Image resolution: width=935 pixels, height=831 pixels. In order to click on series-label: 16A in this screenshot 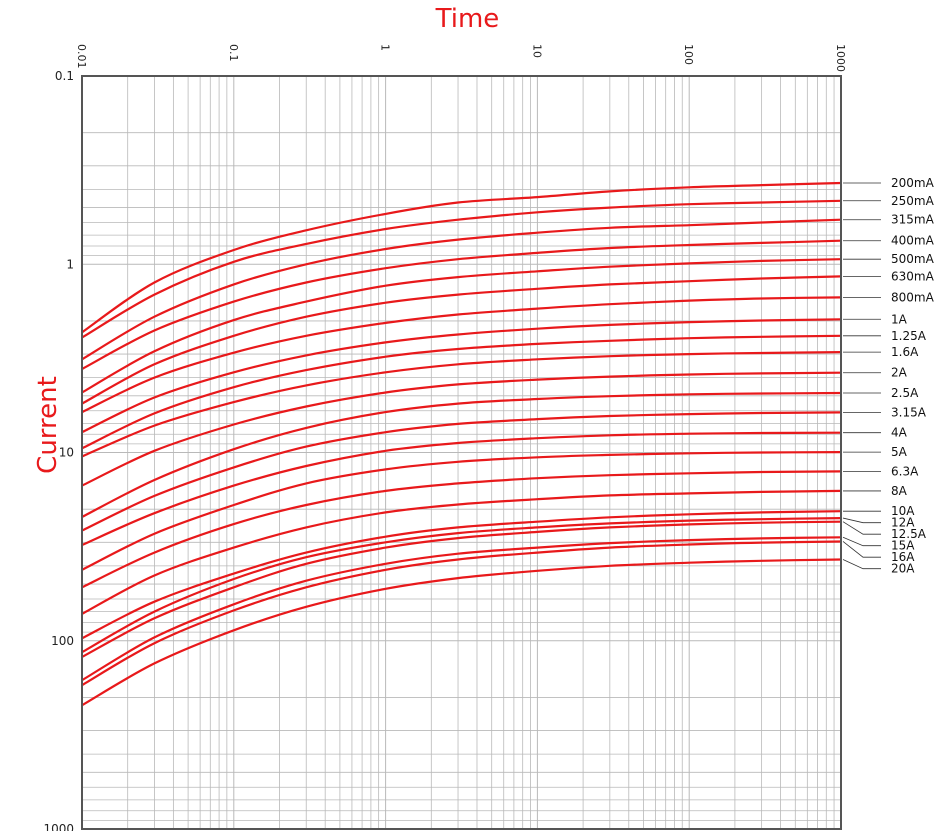, I will do `click(903, 557)`.